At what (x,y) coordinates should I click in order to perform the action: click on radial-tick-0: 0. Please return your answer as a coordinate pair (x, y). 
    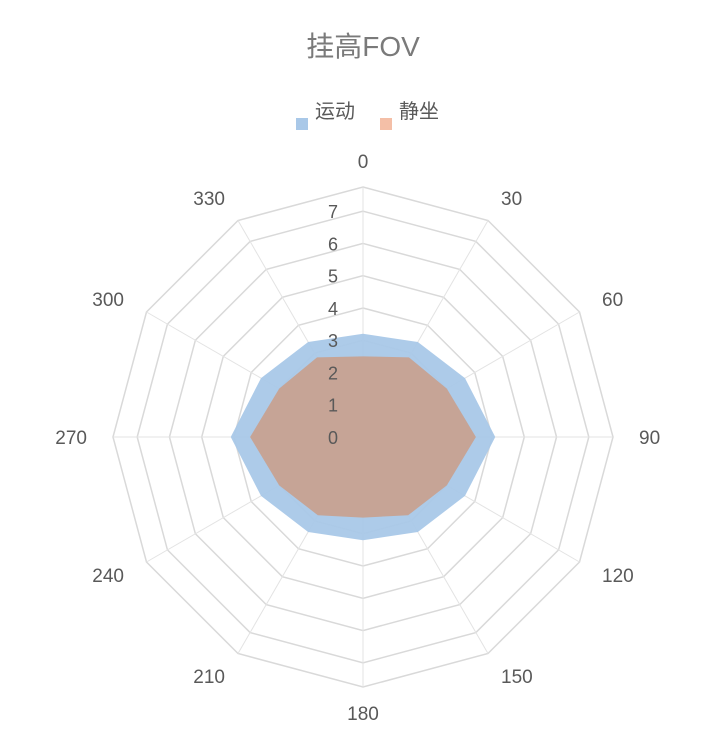
    Looking at the image, I should click on (333, 438).